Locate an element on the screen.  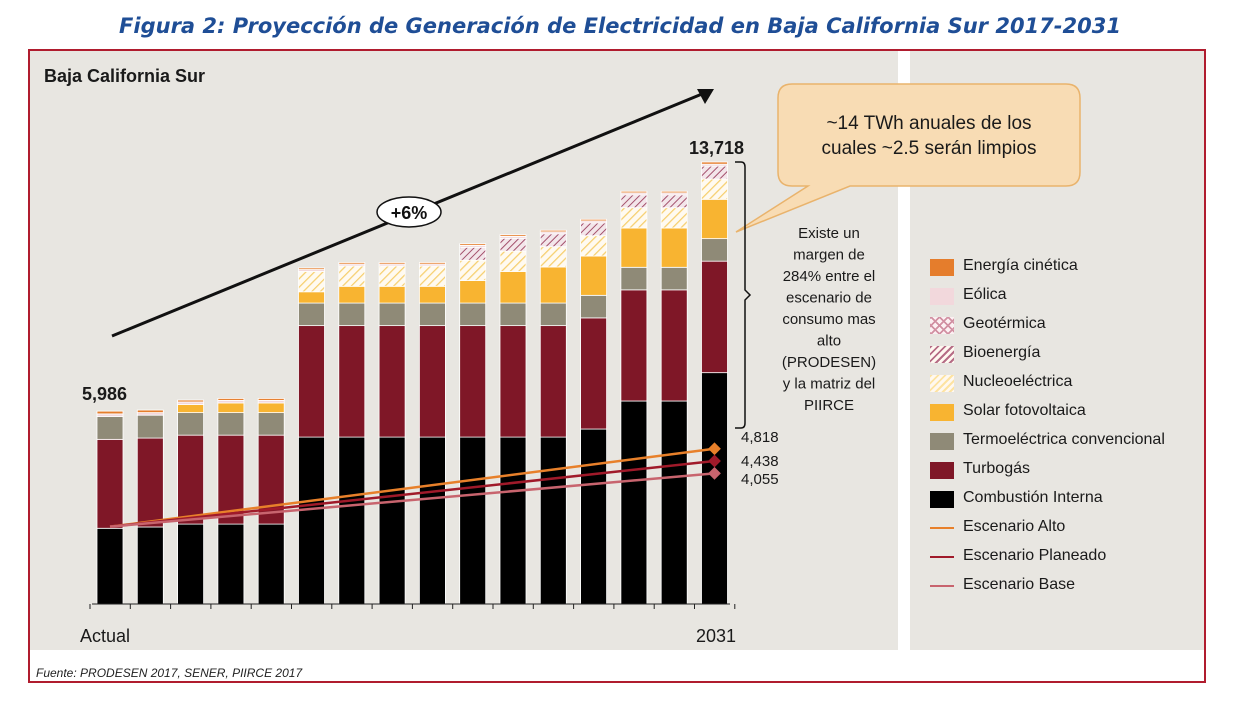
margin-note-line-8: y la matriz del is located at coordinates (829, 384).